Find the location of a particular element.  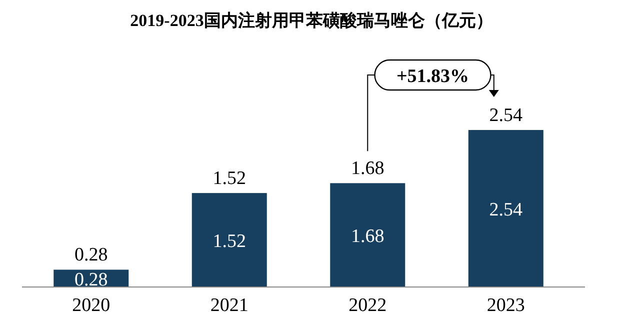

data-label: 0.28 is located at coordinates (91, 279).